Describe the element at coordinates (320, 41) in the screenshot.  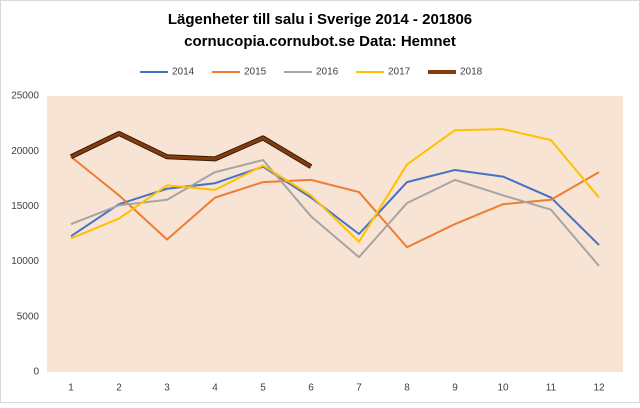
I see `chart-subtitle: cornucopia.cornubot.se Data: Hemnet` at that location.